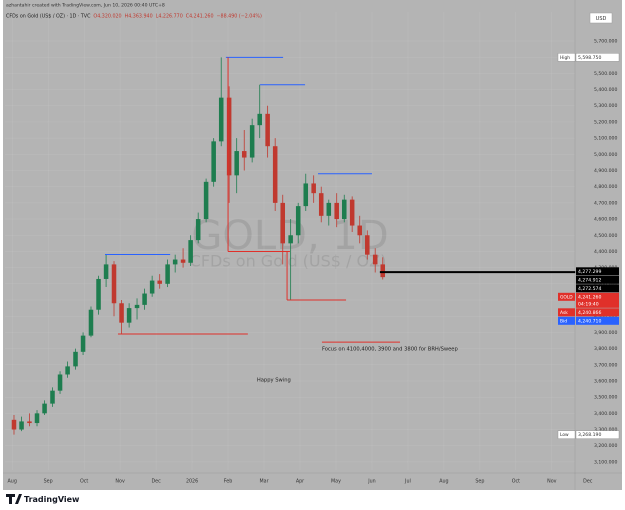  Describe the element at coordinates (605, 90) in the screenshot. I see `y-tick-label: 5,400.000` at that location.